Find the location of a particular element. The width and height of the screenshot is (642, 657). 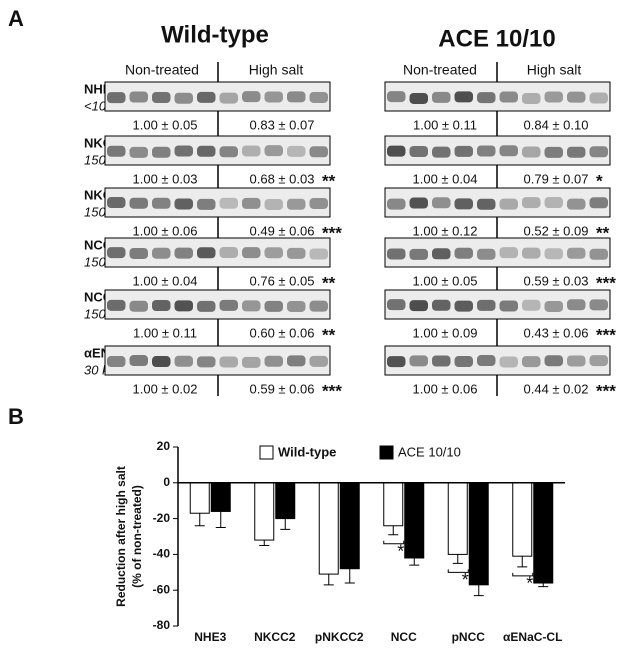

group-title: ACE 10/10 is located at coordinates (496, 38).